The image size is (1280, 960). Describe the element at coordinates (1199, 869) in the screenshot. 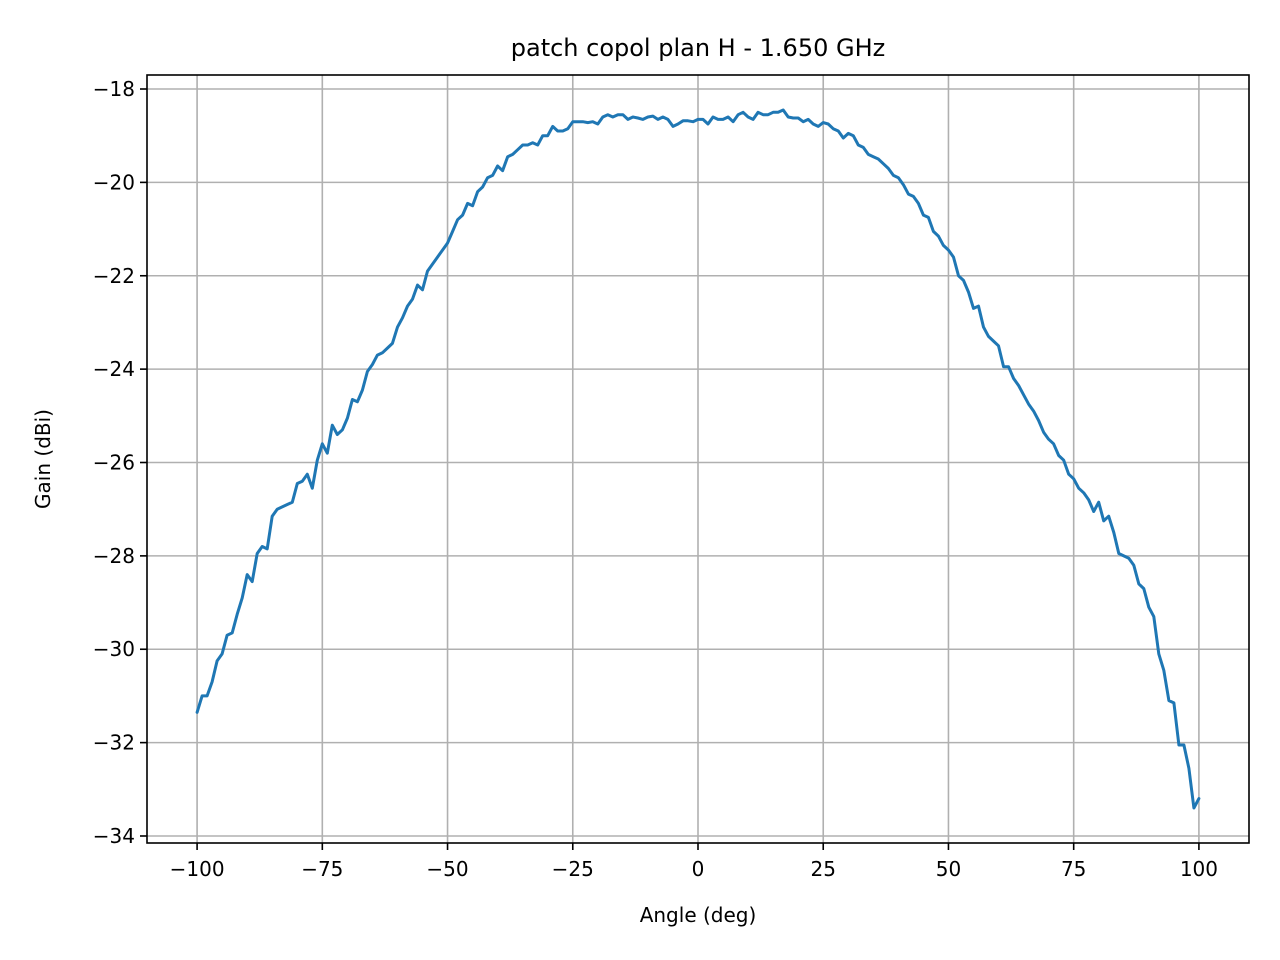

I see `x-tick-label: 100` at that location.